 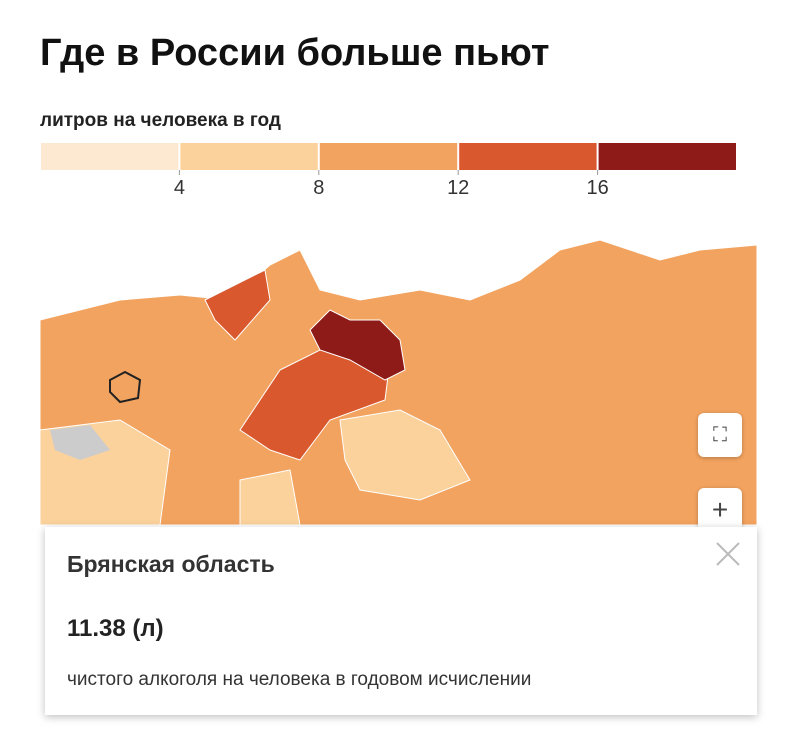 What do you see at coordinates (720, 510) in the screenshot?
I see `zoom-in-button: +` at bounding box center [720, 510].